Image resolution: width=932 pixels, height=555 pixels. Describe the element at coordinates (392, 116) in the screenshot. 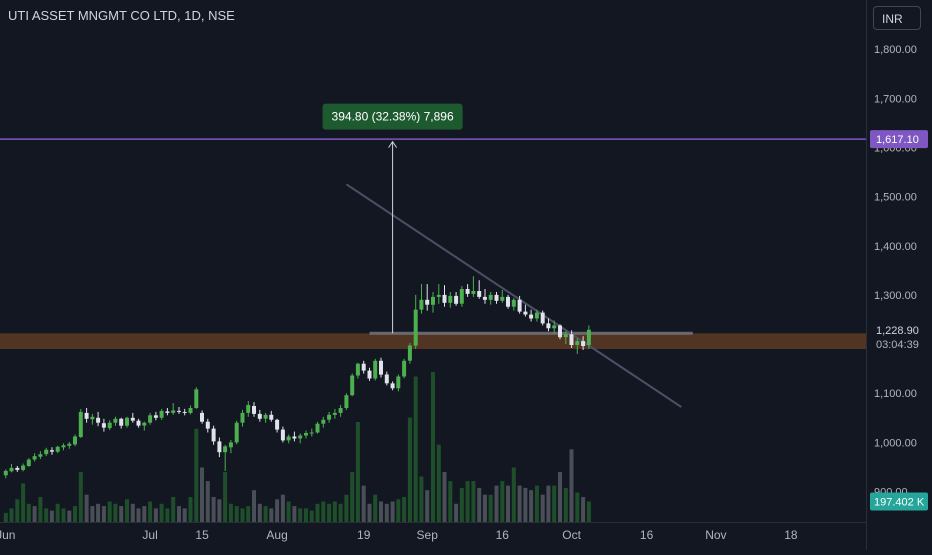

I see `measure-label-box` at that location.